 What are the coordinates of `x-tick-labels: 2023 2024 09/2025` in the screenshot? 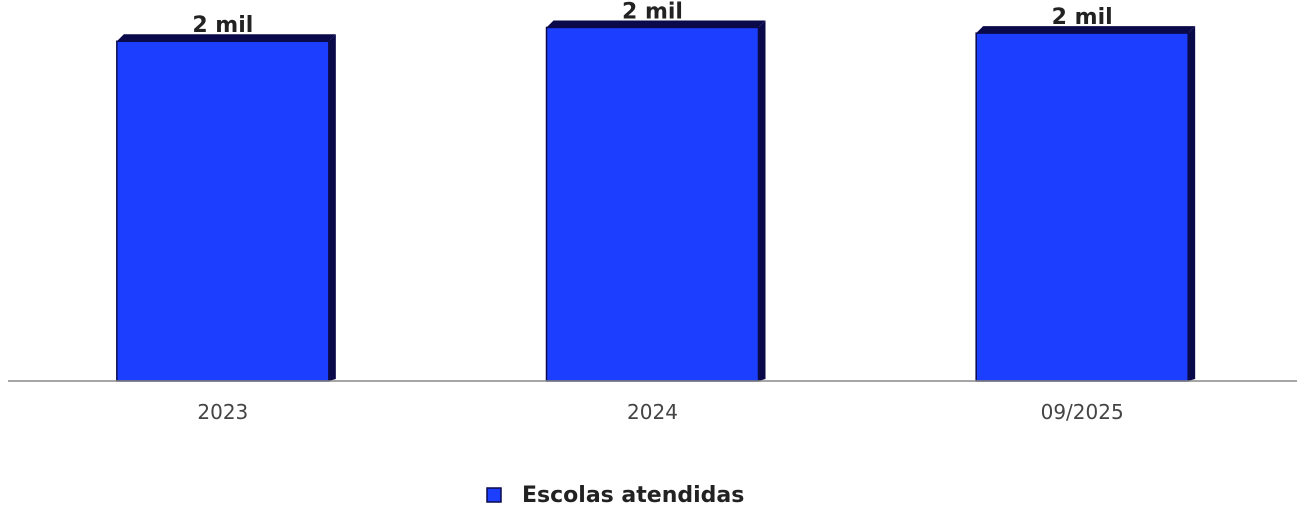 It's located at (660, 412).